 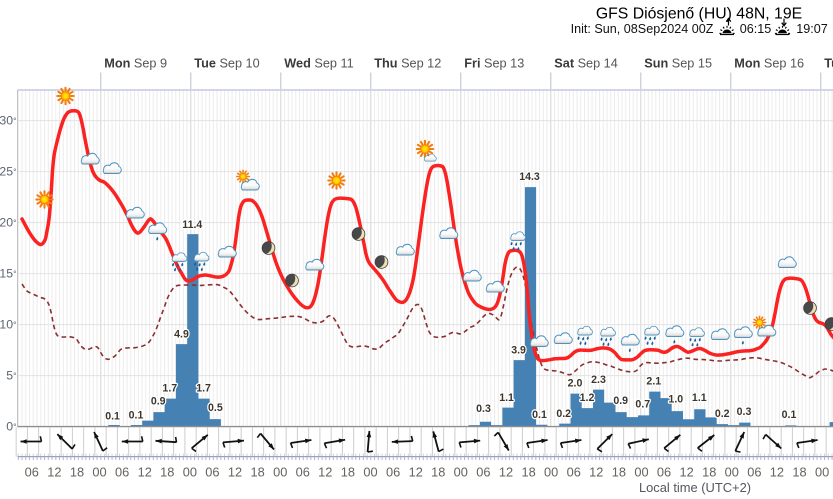 What do you see at coordinates (135, 64) in the screenshot?
I see `svg-text: Mon Sep 9` at bounding box center [135, 64].